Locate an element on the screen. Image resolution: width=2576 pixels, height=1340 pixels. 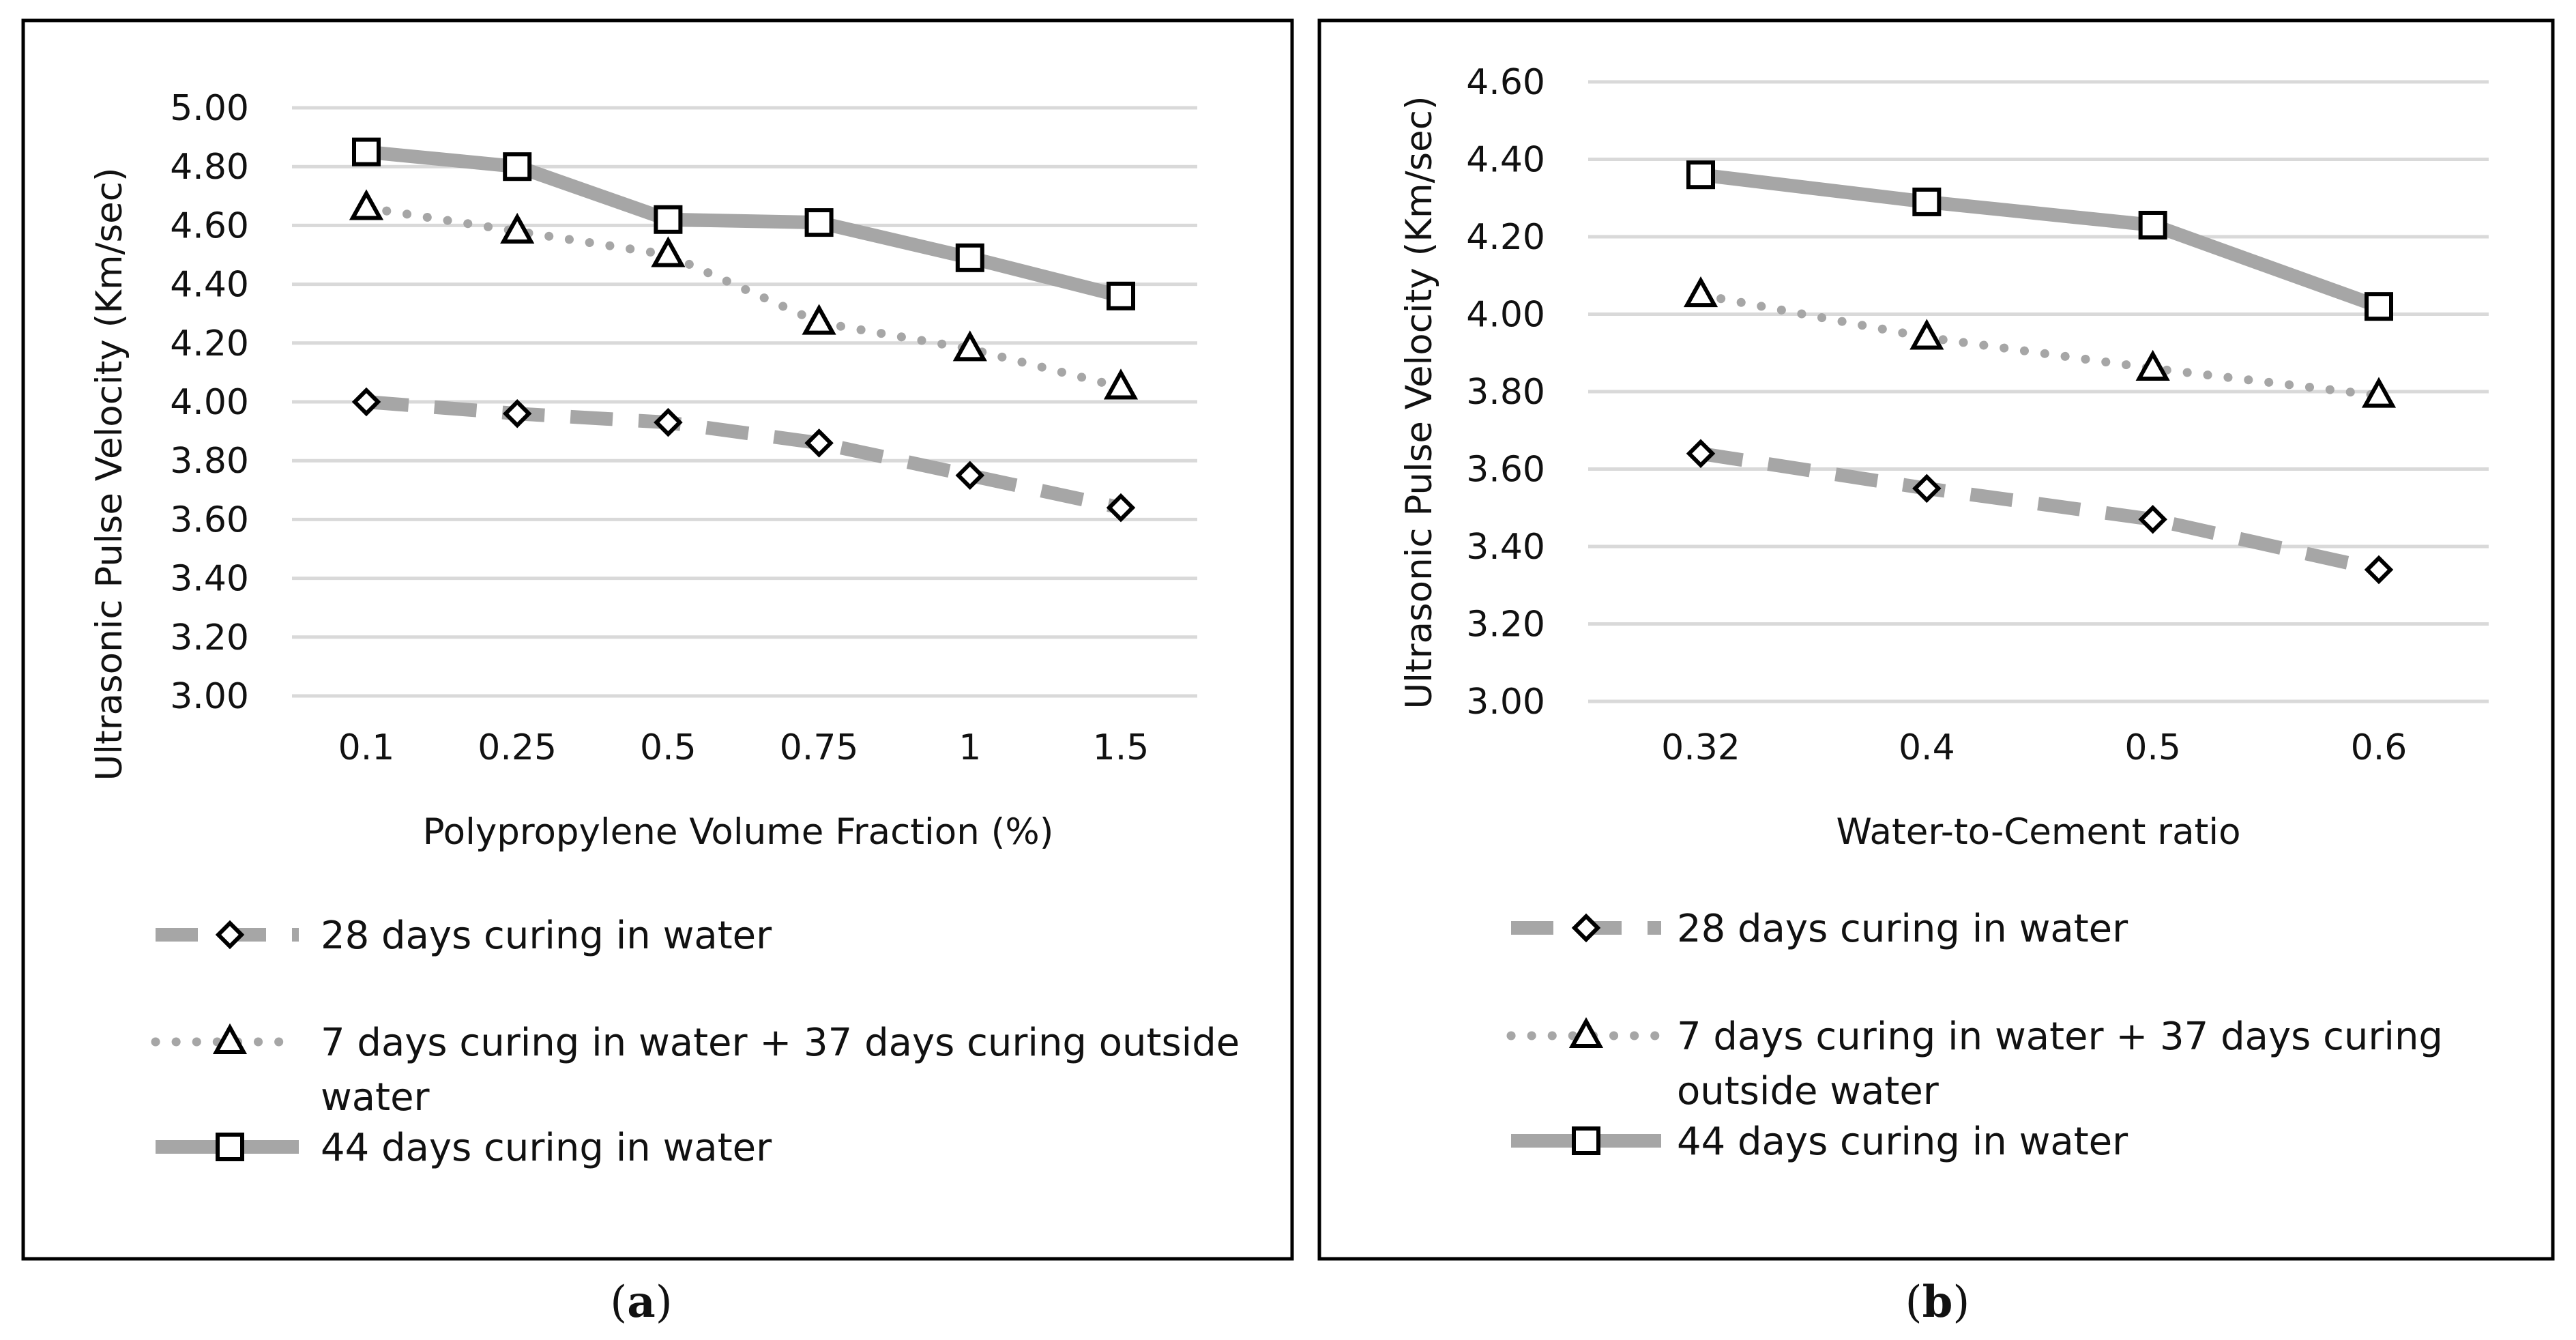
series-line-triangle is located at coordinates (2040, 345).